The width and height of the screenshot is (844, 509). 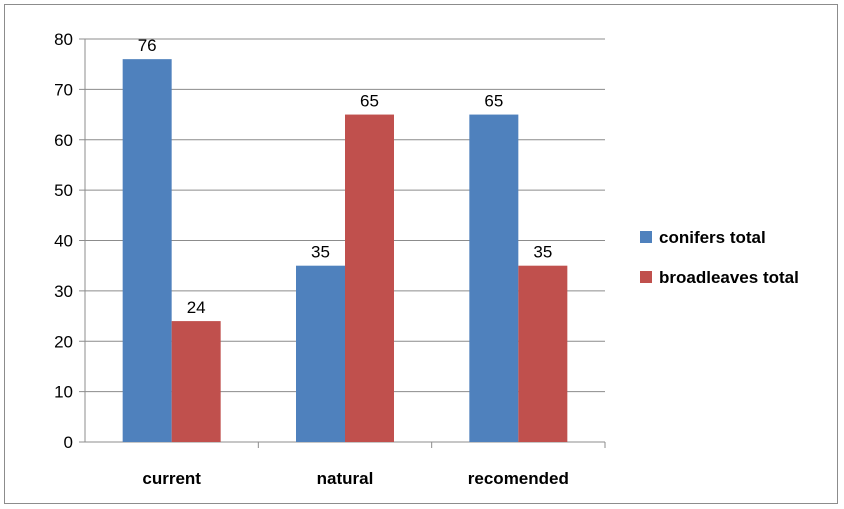 I want to click on x-category-label: natural, so click(x=345, y=478).